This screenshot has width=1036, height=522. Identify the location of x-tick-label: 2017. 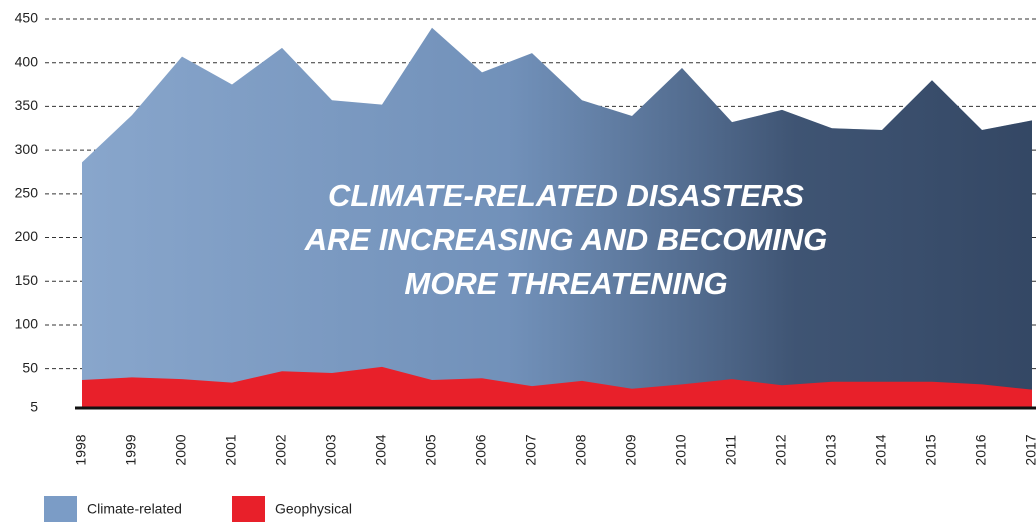
(1029, 449).